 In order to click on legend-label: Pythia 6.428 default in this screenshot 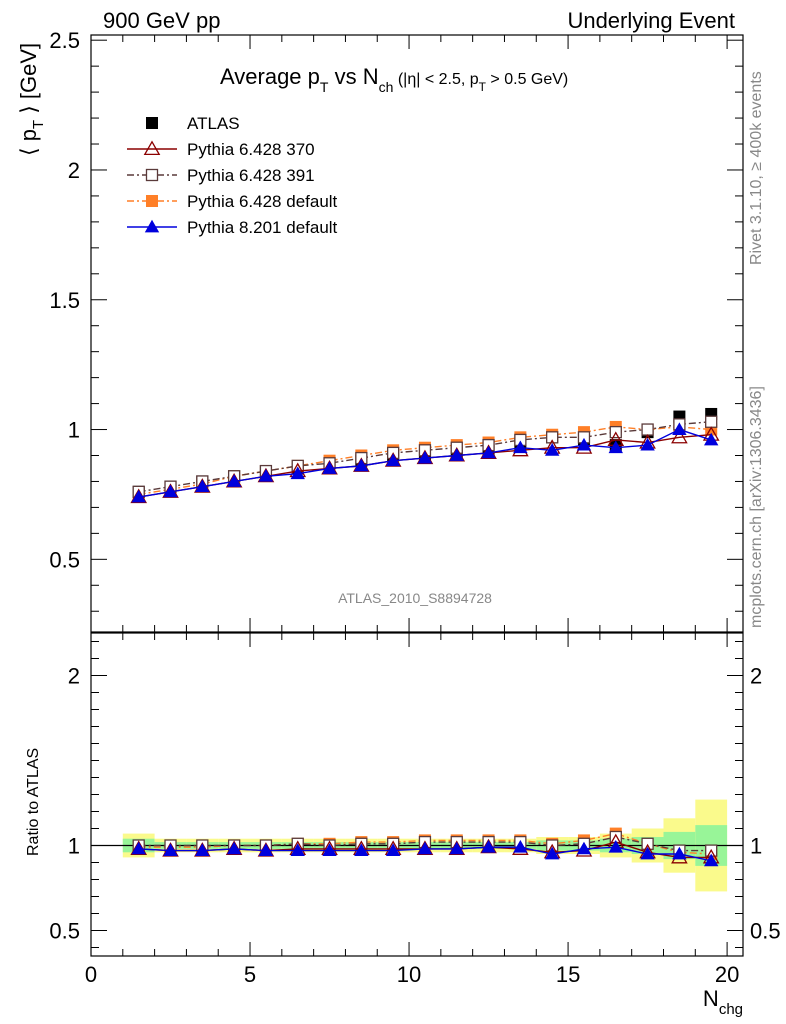, I will do `click(262, 201)`.